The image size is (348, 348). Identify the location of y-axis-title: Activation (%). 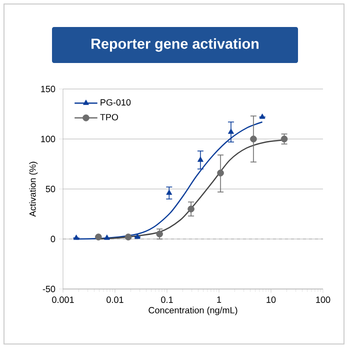
(33, 189).